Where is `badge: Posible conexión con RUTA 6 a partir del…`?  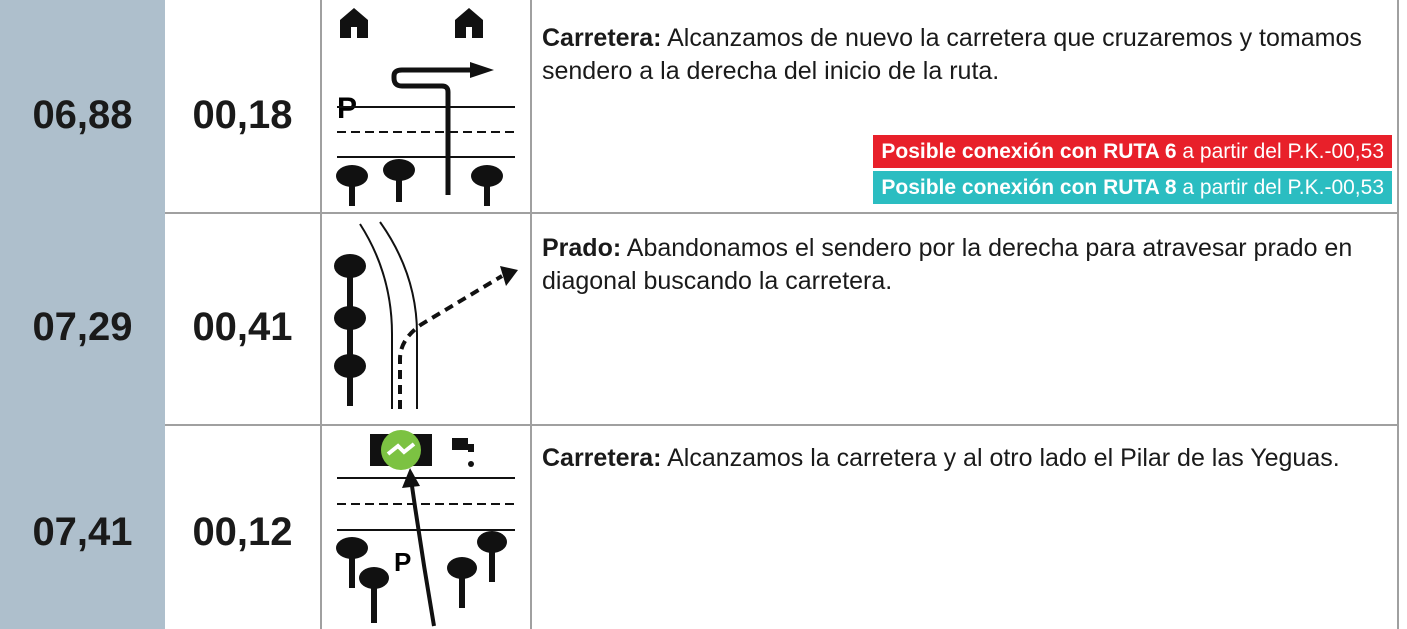 badge: Posible conexión con RUTA 6 a partir del… is located at coordinates (1132, 151).